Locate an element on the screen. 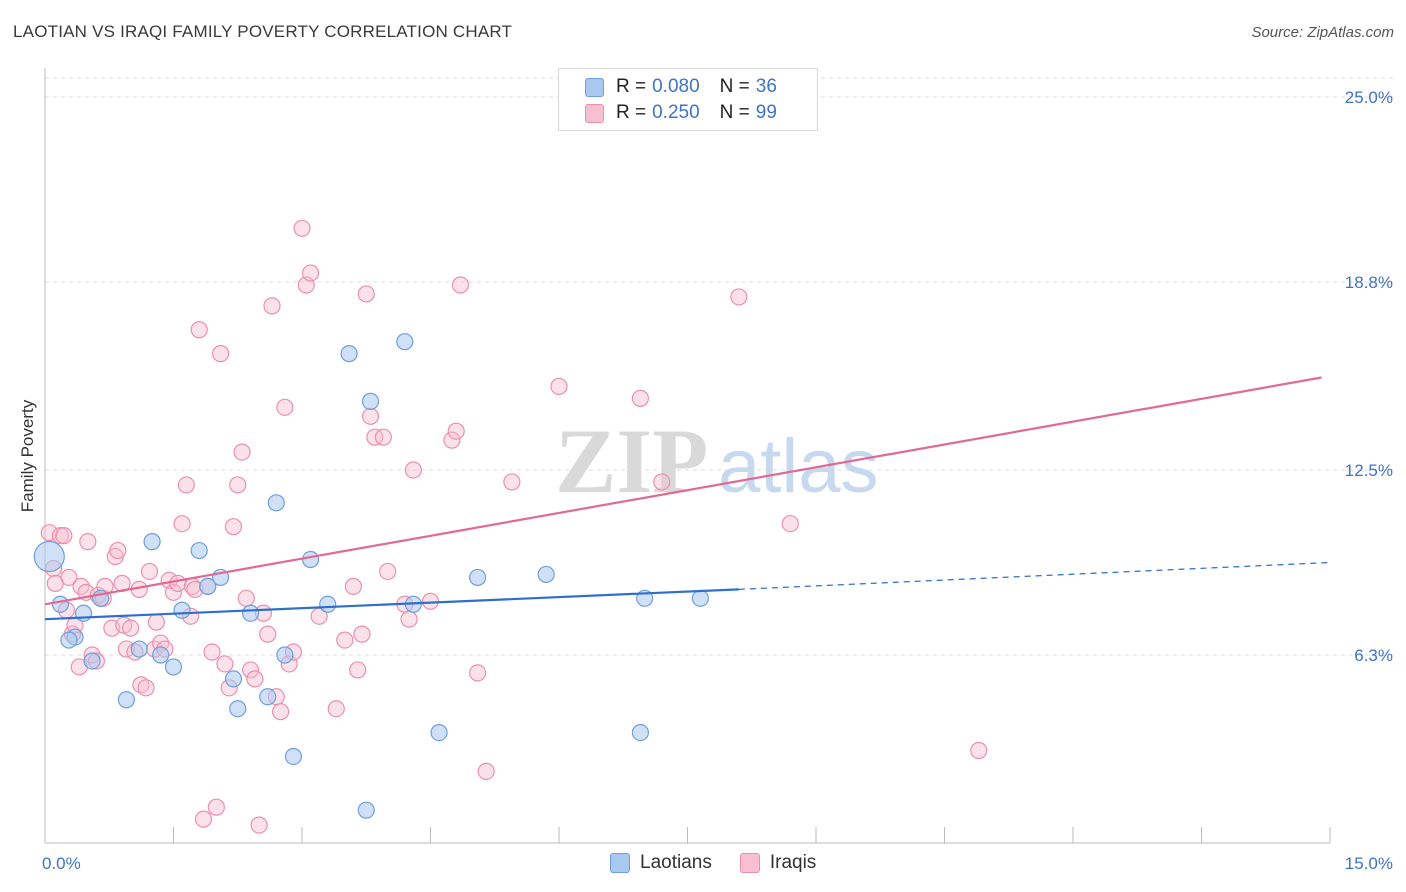 This screenshot has width=1406, height=892. x-tick-label: 15.0% is located at coordinates (1369, 863).